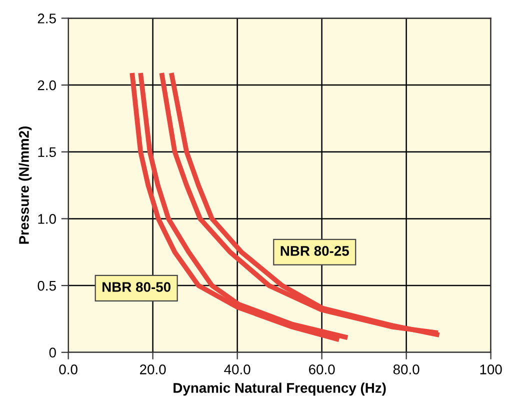 This screenshot has width=506, height=405. I want to click on x-tick-label: 80.0, so click(406, 369).